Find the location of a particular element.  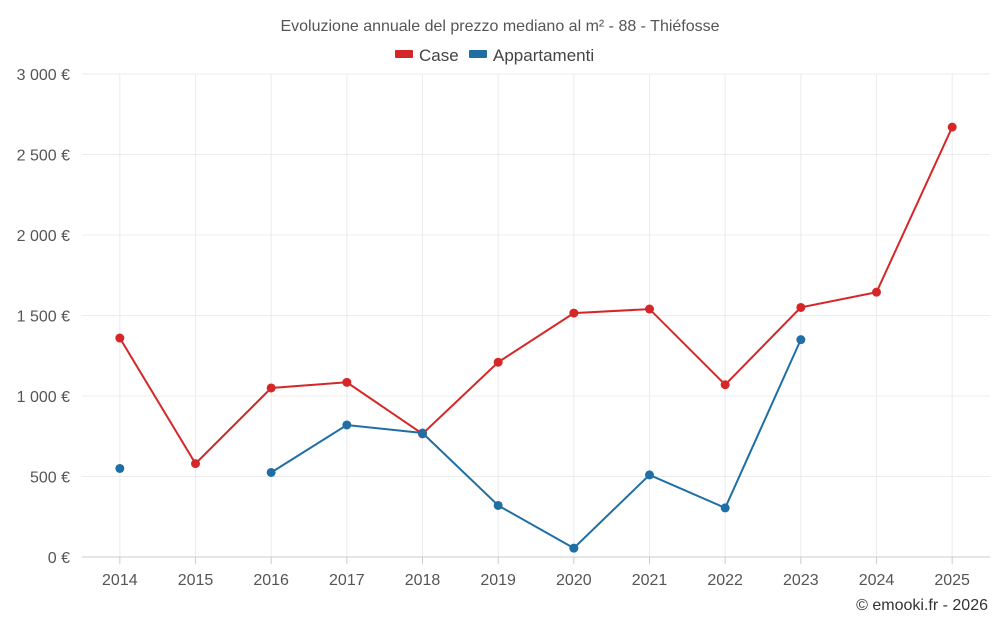

x-tick-label: 2016 is located at coordinates (271, 580).